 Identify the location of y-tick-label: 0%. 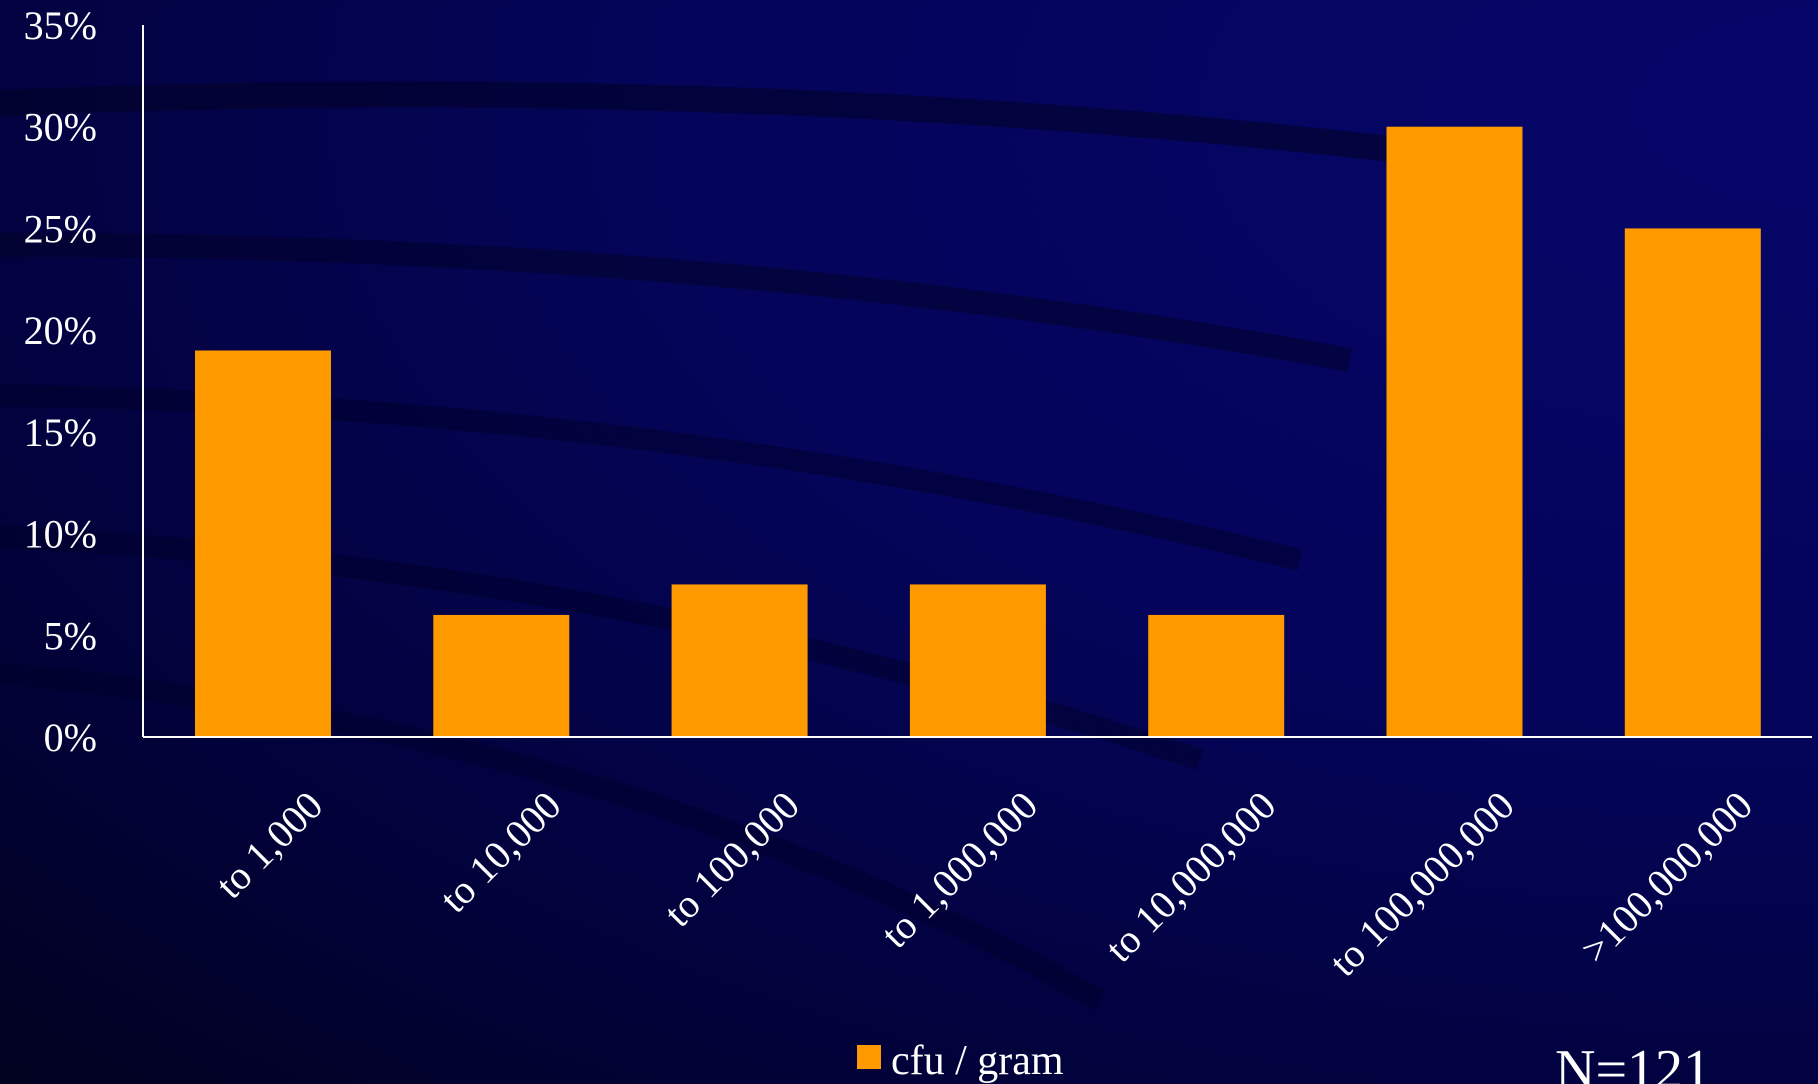
(70, 737).